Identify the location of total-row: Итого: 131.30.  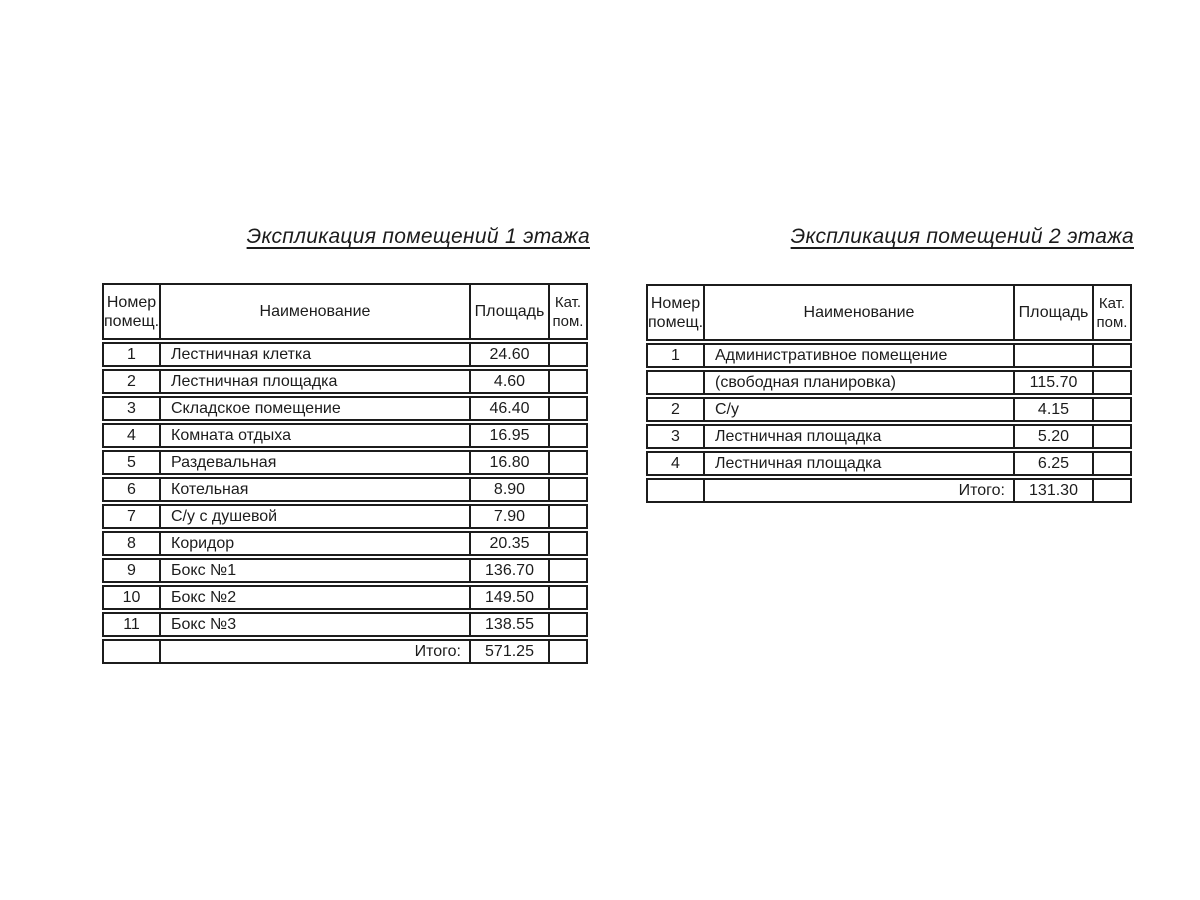
(889, 490).